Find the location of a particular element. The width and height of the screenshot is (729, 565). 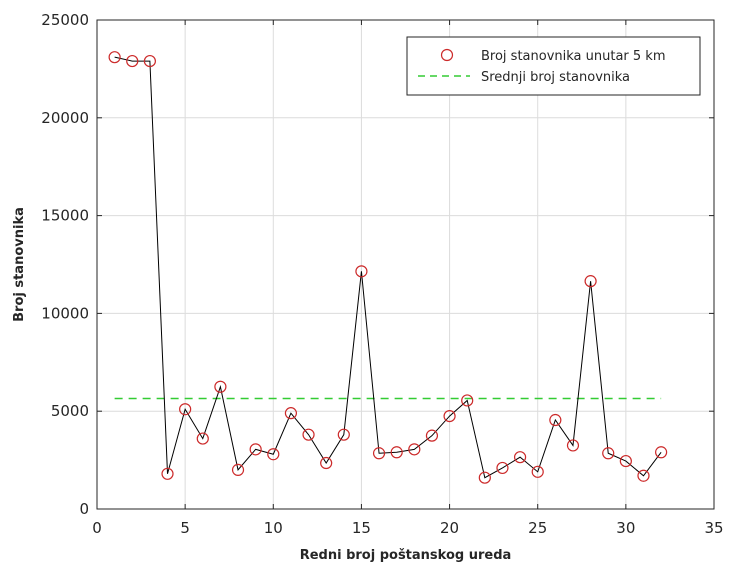

x-tick-label: 15 is located at coordinates (361, 528).